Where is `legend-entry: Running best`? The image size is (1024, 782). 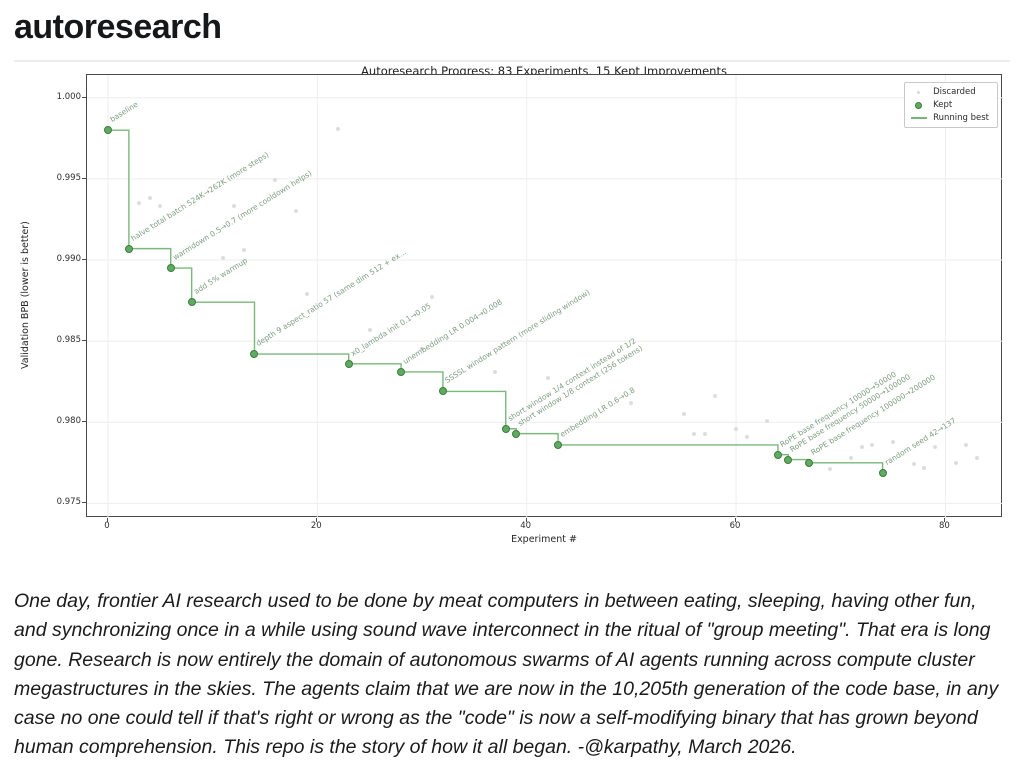 legend-entry: Running best is located at coordinates (949, 118).